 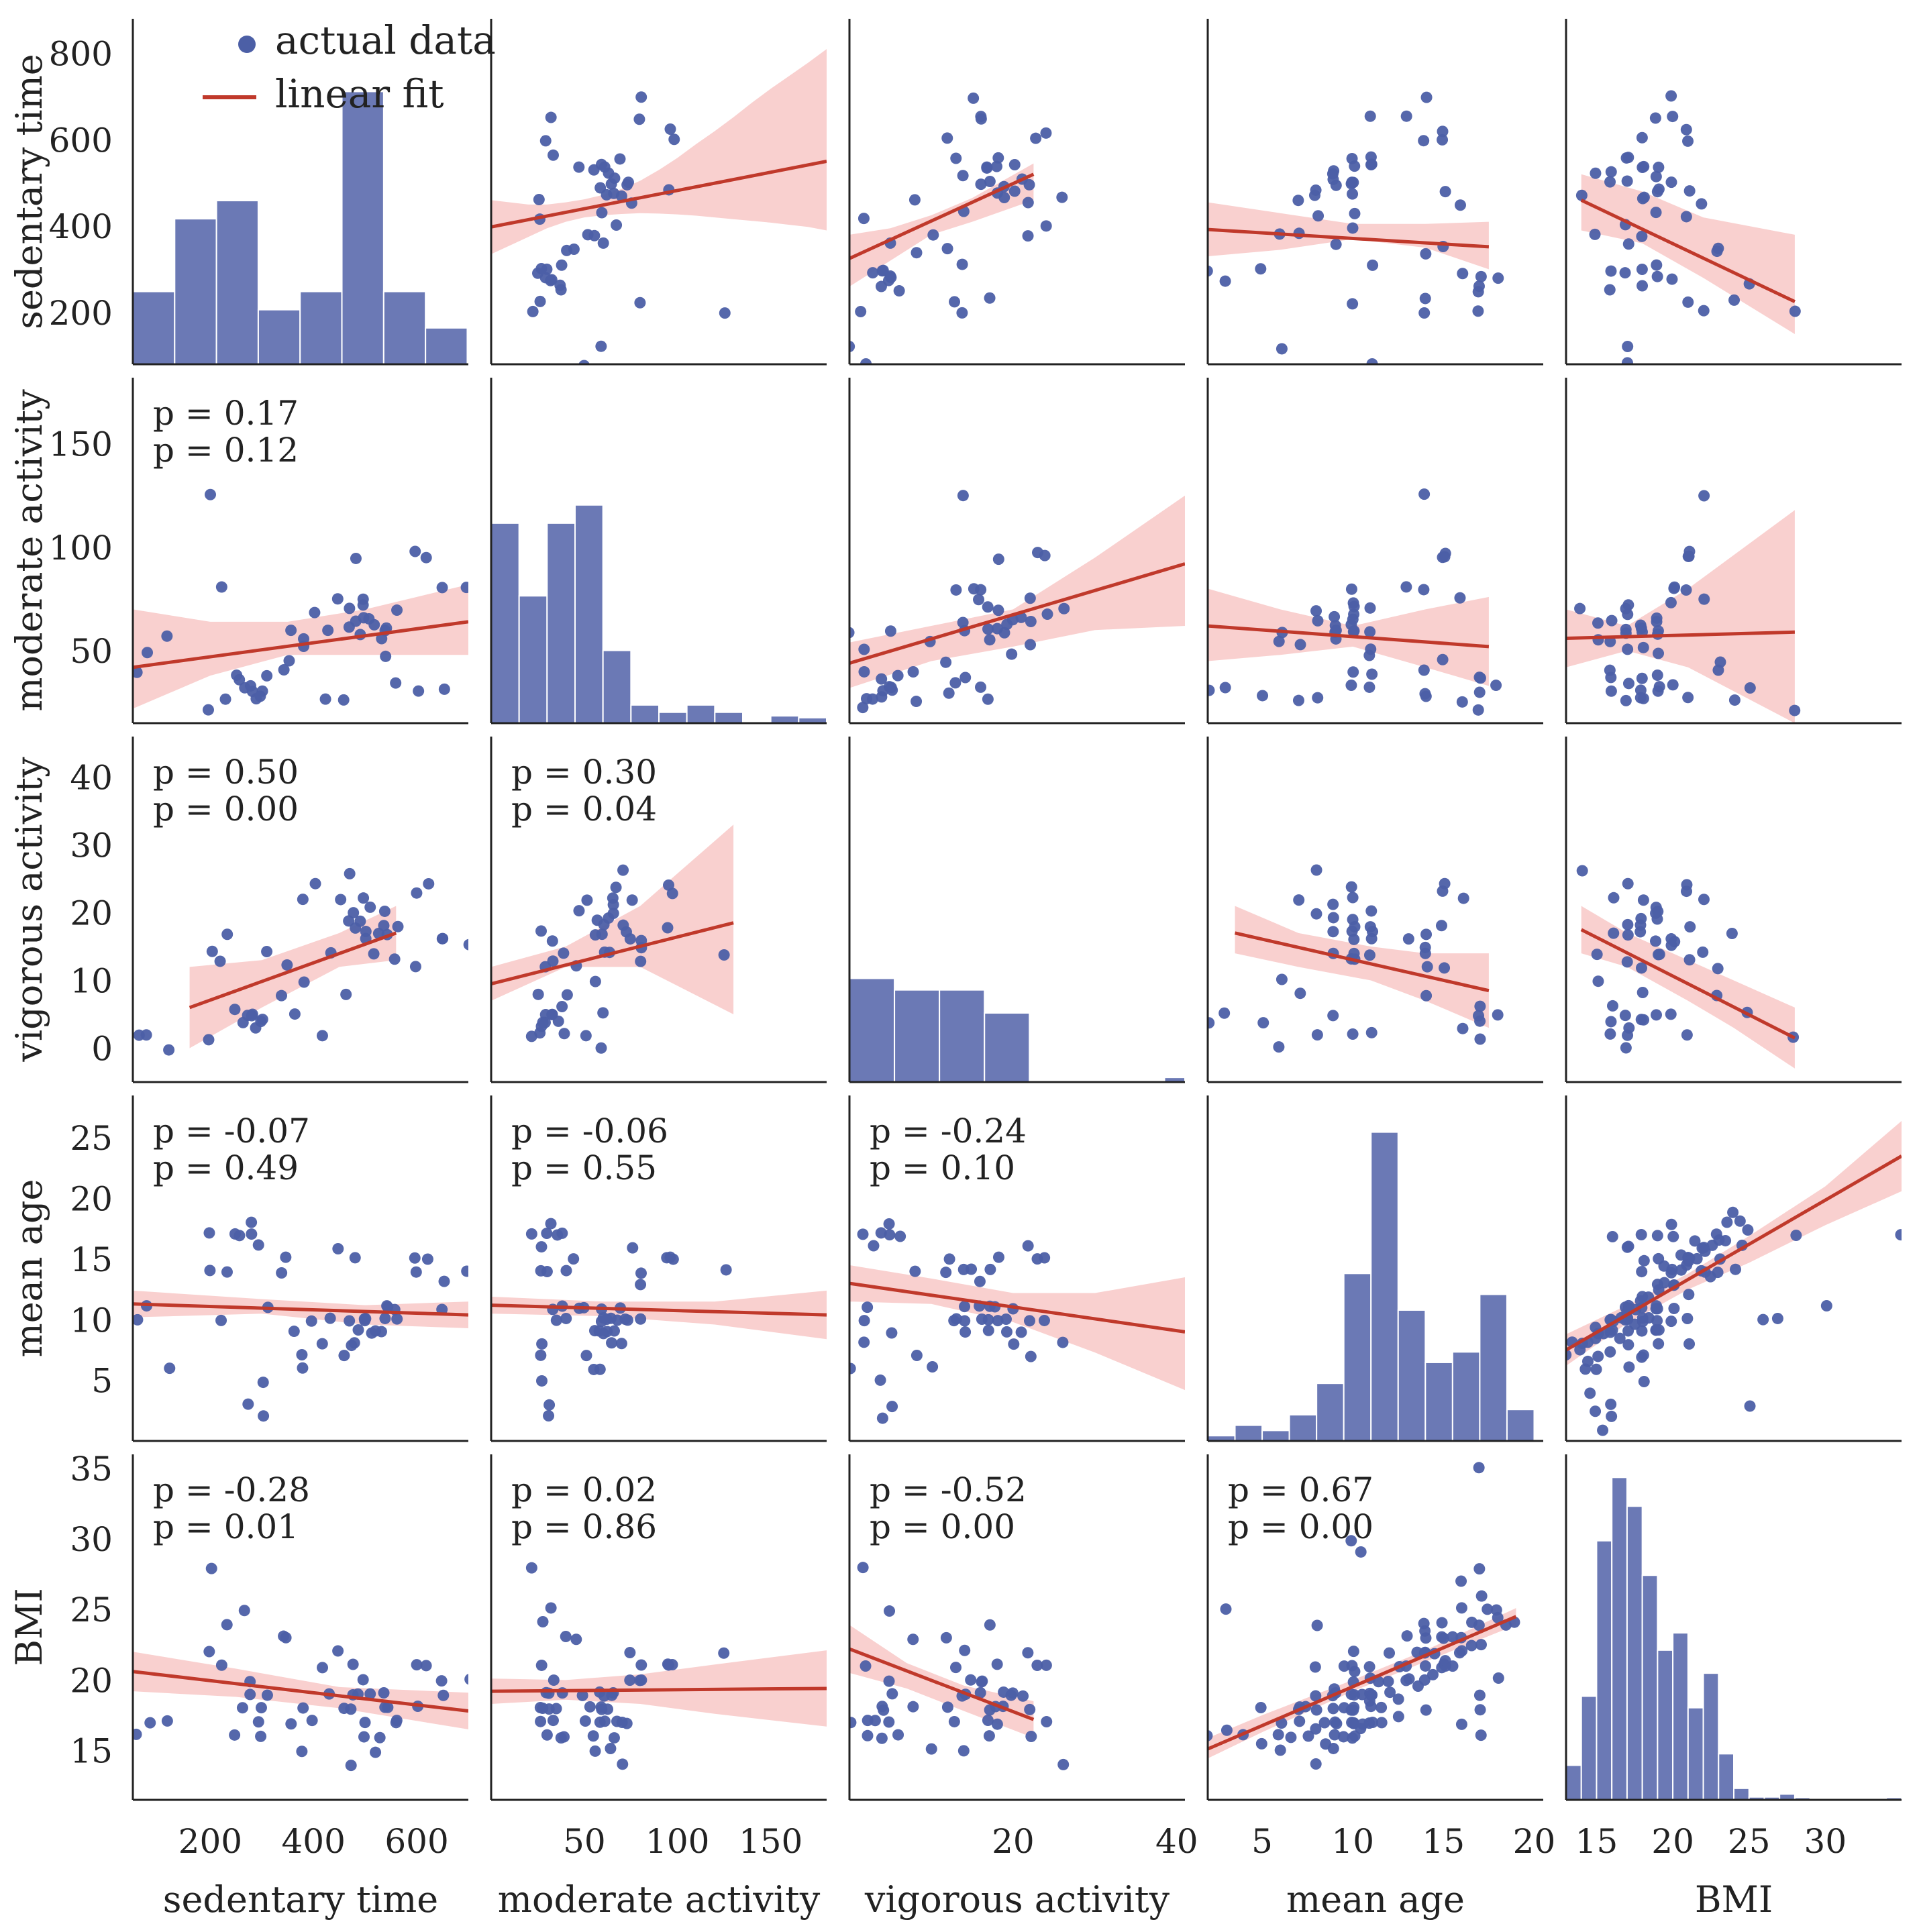 What do you see at coordinates (102, 1381) in the screenshot?
I see `y-tick-label: 5` at bounding box center [102, 1381].